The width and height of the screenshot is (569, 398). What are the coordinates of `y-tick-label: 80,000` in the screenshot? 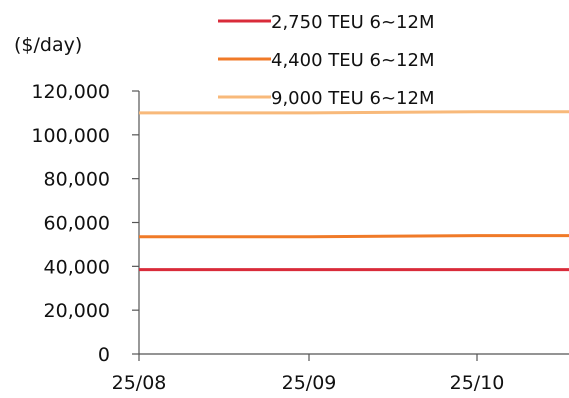 It's located at (77, 180).